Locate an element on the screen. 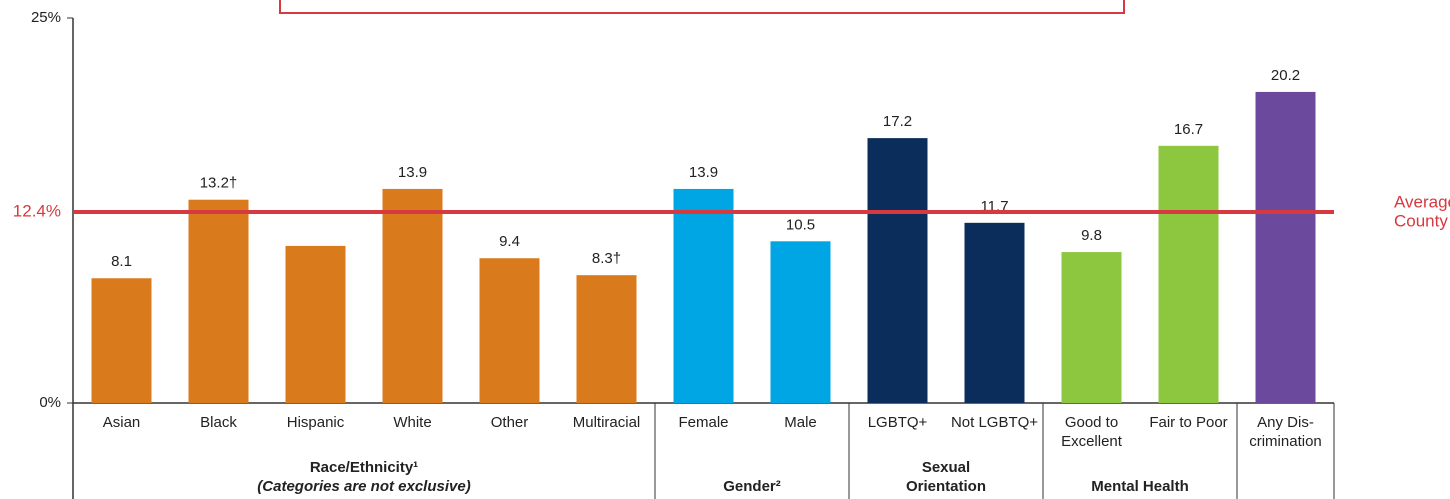 The image size is (1450, 499). x-tick-label: Fair to Poor is located at coordinates (1188, 422).